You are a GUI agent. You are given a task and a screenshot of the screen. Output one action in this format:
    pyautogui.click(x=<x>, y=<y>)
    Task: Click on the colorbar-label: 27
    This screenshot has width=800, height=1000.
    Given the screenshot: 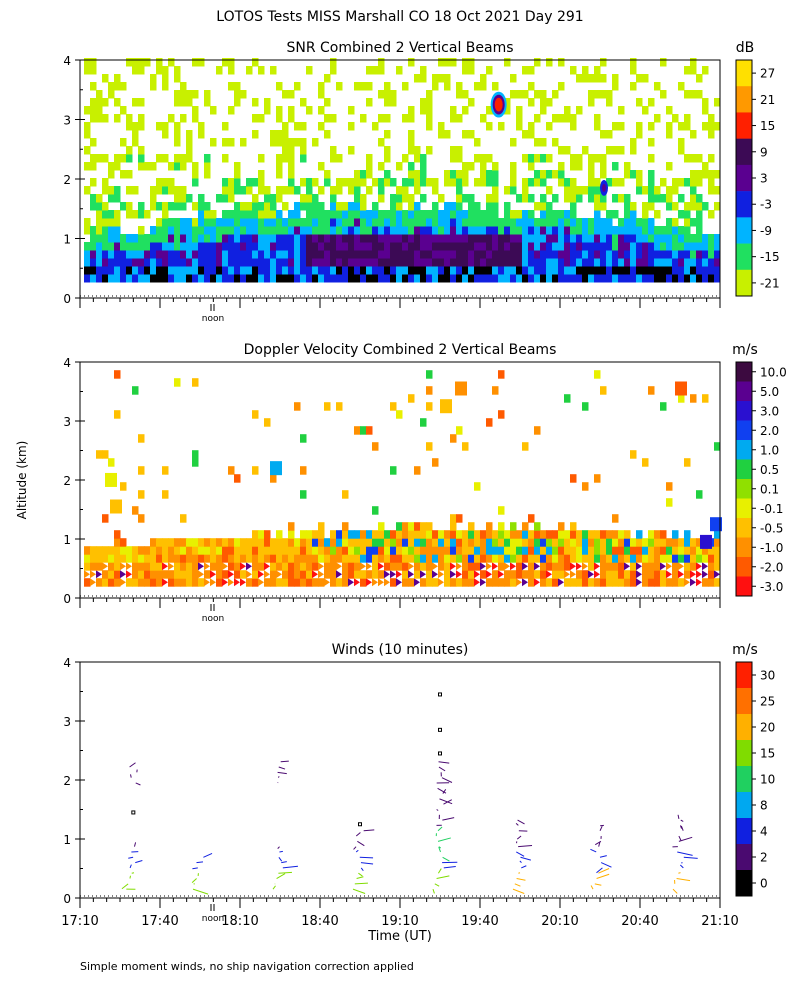 What is the action you would take?
    pyautogui.click(x=767, y=74)
    